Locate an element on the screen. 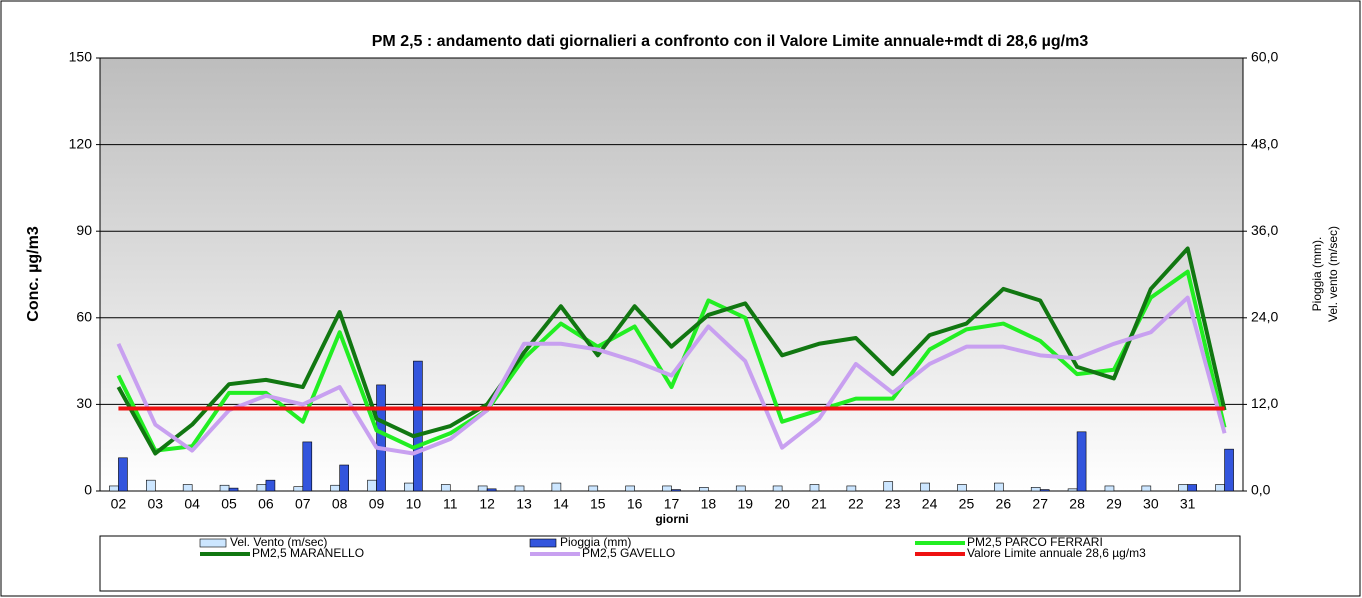 The image size is (1362, 598). x-tick-label: 09 is located at coordinates (377, 504).